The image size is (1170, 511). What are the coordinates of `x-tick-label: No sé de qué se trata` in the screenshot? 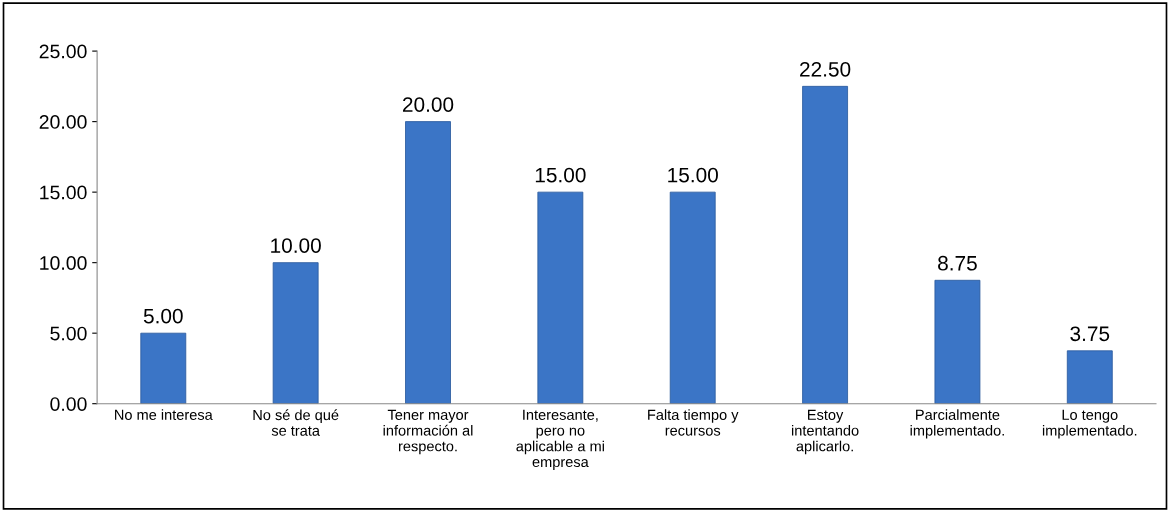 It's located at (296, 422).